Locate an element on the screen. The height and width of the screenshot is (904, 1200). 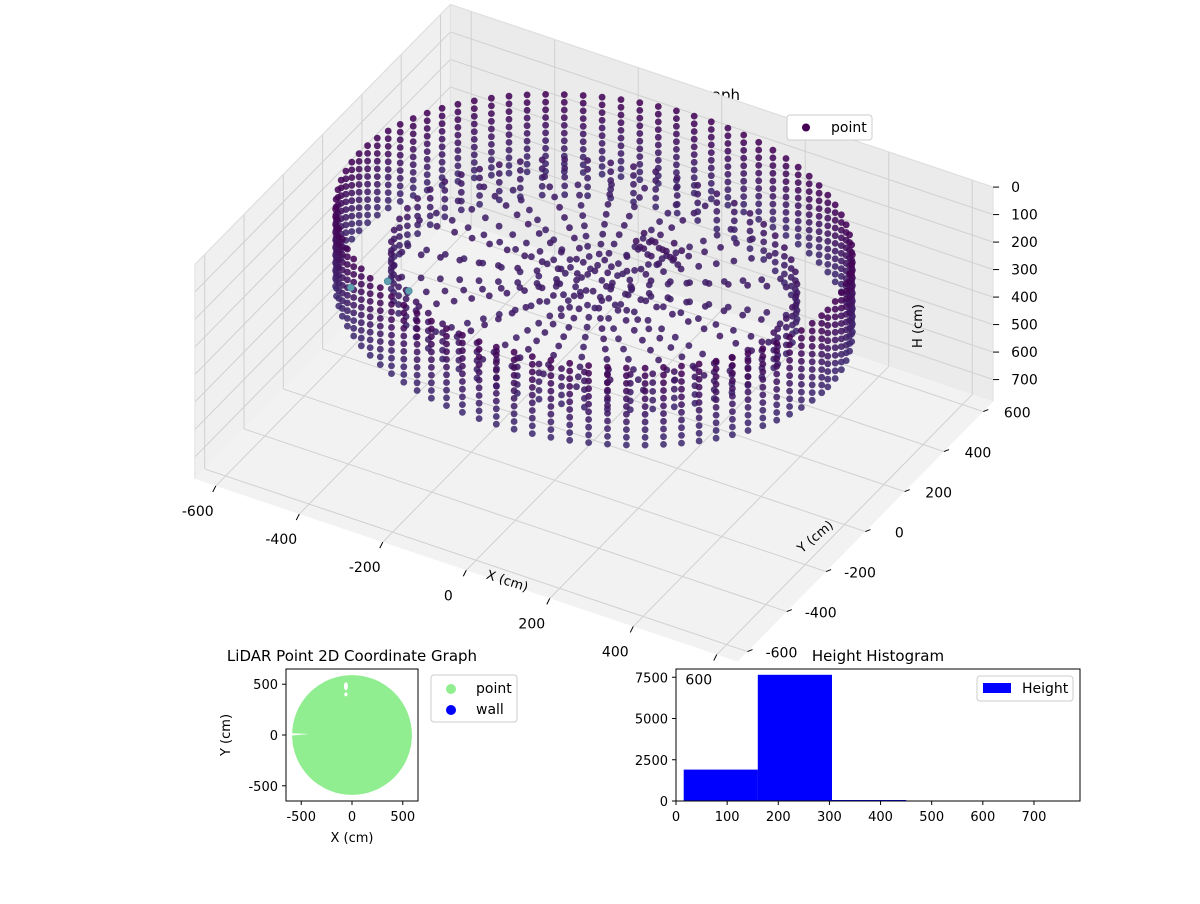
xtick-label: 400 is located at coordinates (615, 652).